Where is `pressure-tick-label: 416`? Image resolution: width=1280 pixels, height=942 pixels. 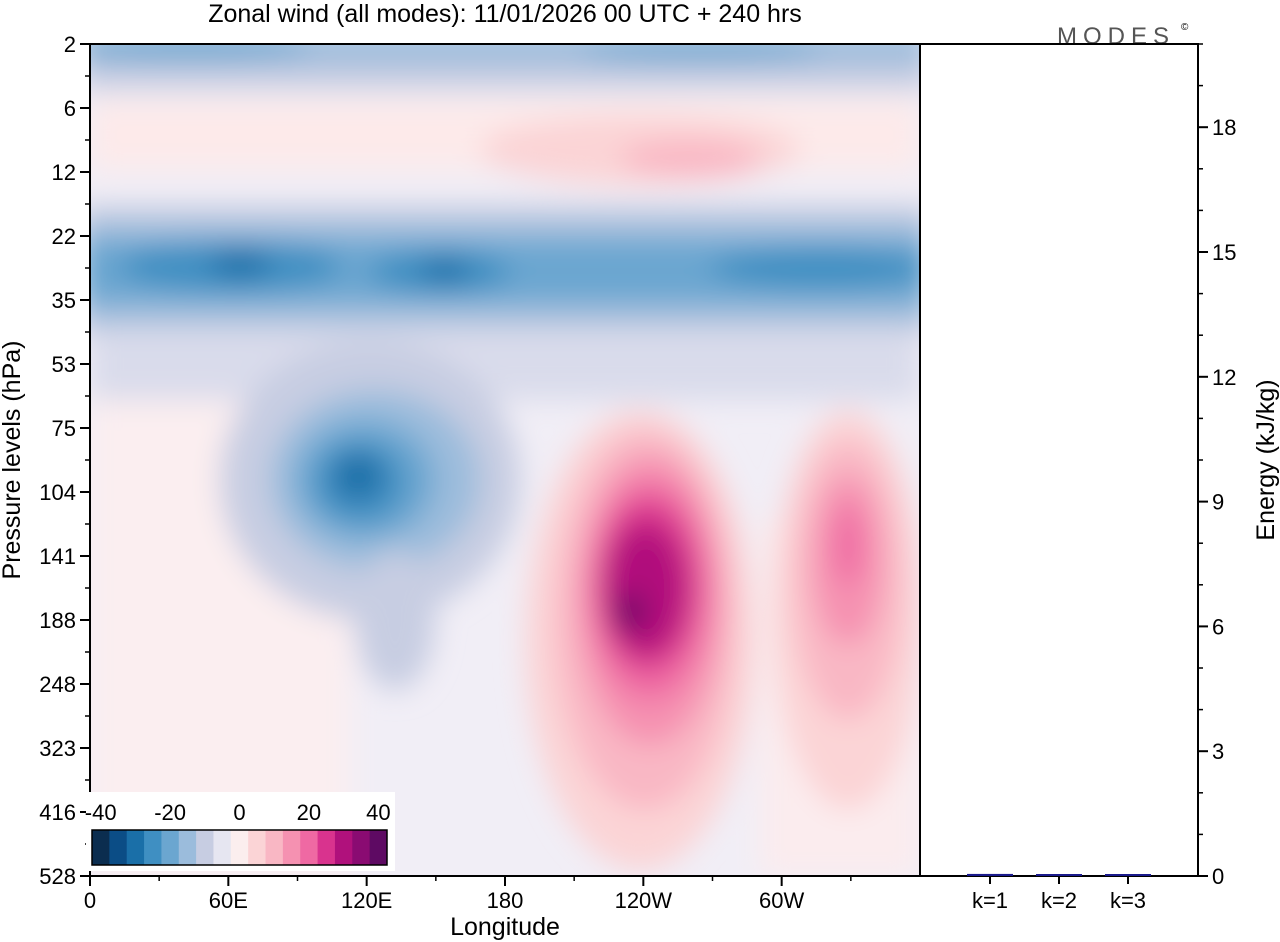 pressure-tick-label: 416 is located at coordinates (57, 812).